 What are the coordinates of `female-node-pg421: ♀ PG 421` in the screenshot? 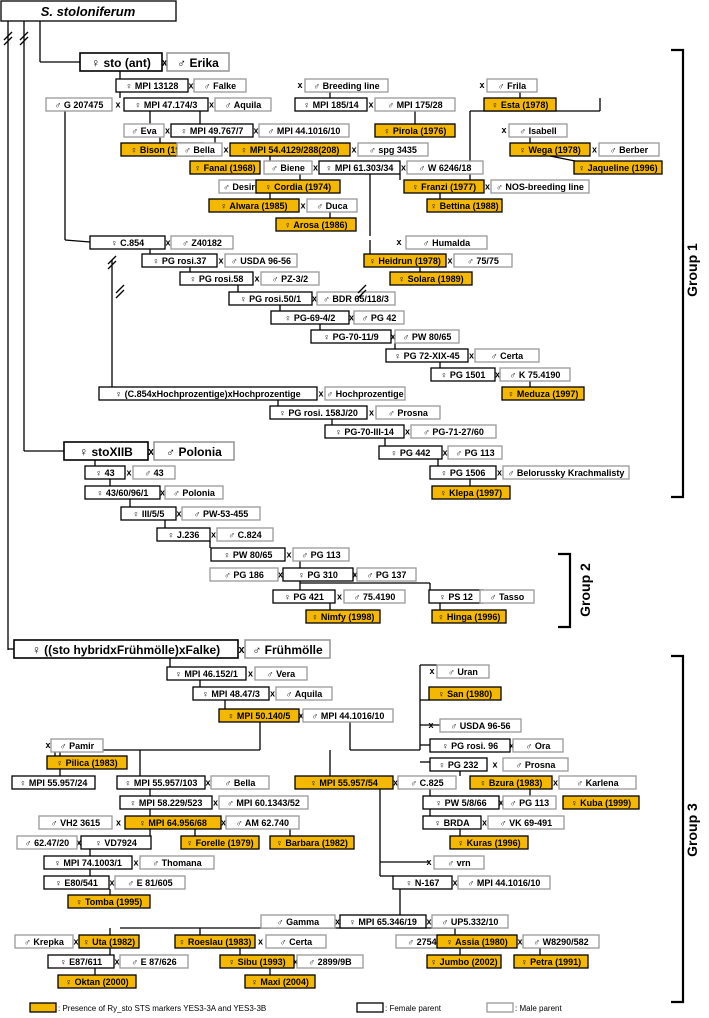 It's located at (304, 596).